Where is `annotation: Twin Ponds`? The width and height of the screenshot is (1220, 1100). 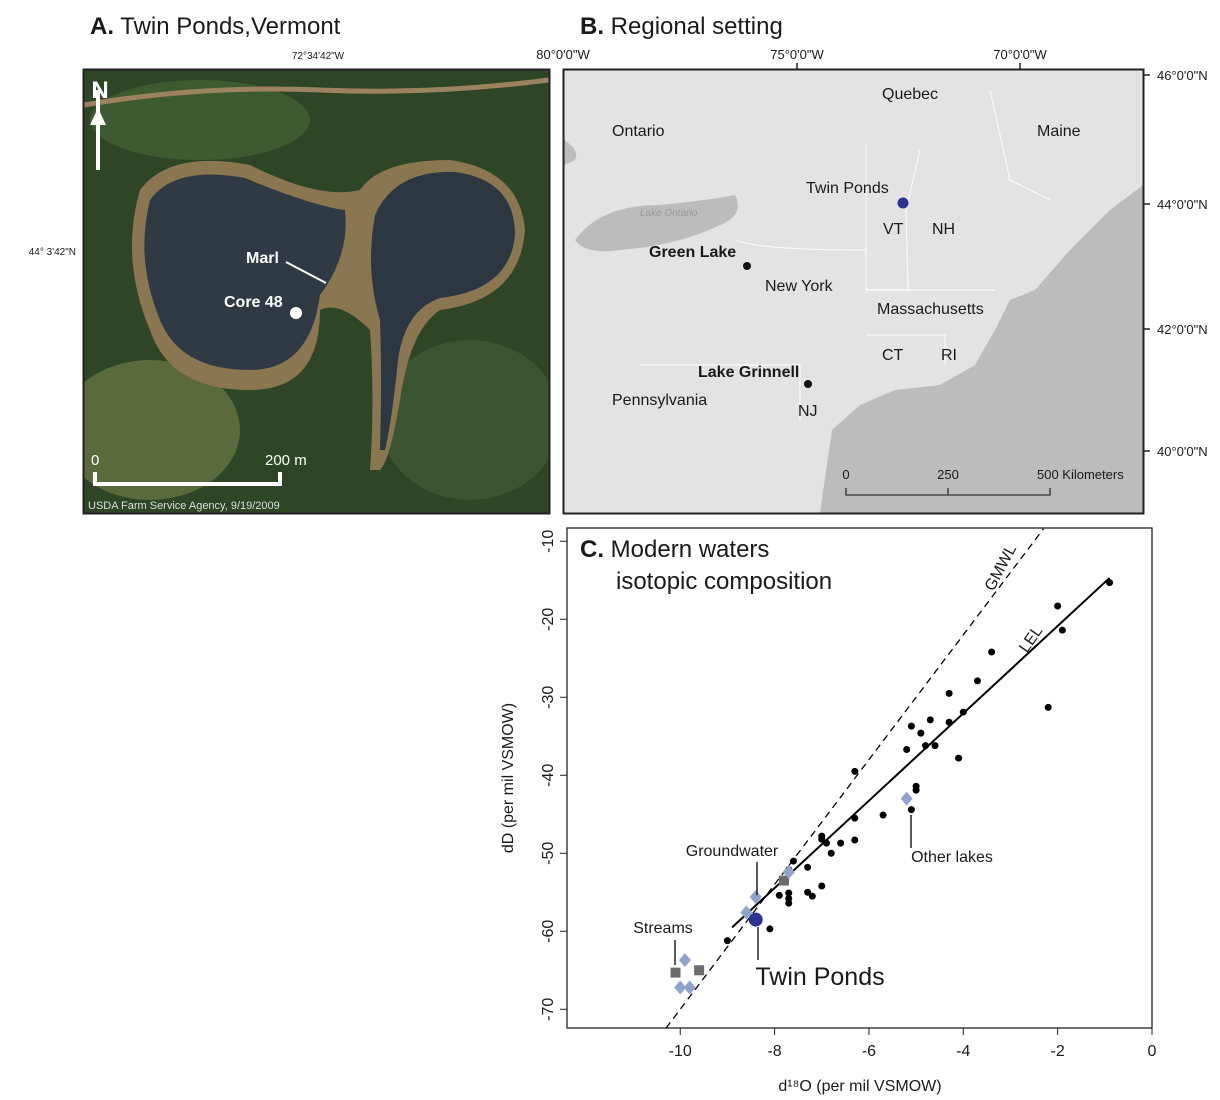 annotation: Twin Ponds is located at coordinates (819, 977).